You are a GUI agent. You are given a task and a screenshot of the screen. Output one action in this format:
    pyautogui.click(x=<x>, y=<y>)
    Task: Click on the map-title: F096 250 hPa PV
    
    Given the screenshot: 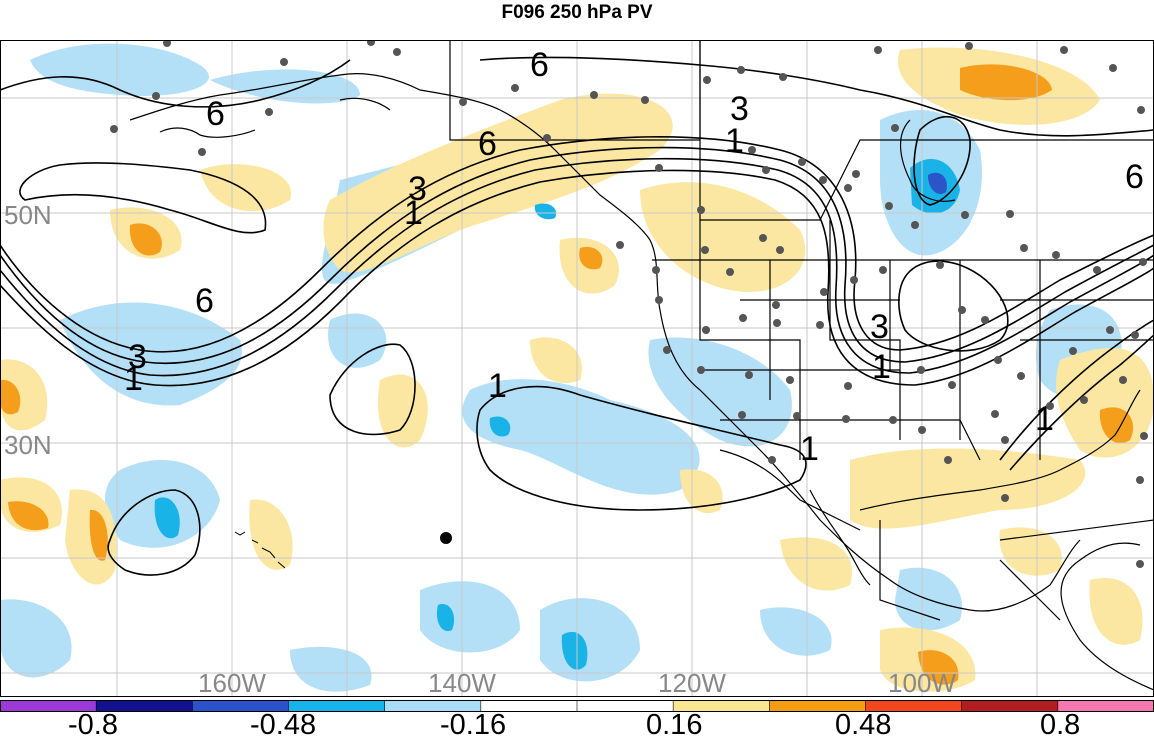 What is the action you would take?
    pyautogui.click(x=577, y=12)
    